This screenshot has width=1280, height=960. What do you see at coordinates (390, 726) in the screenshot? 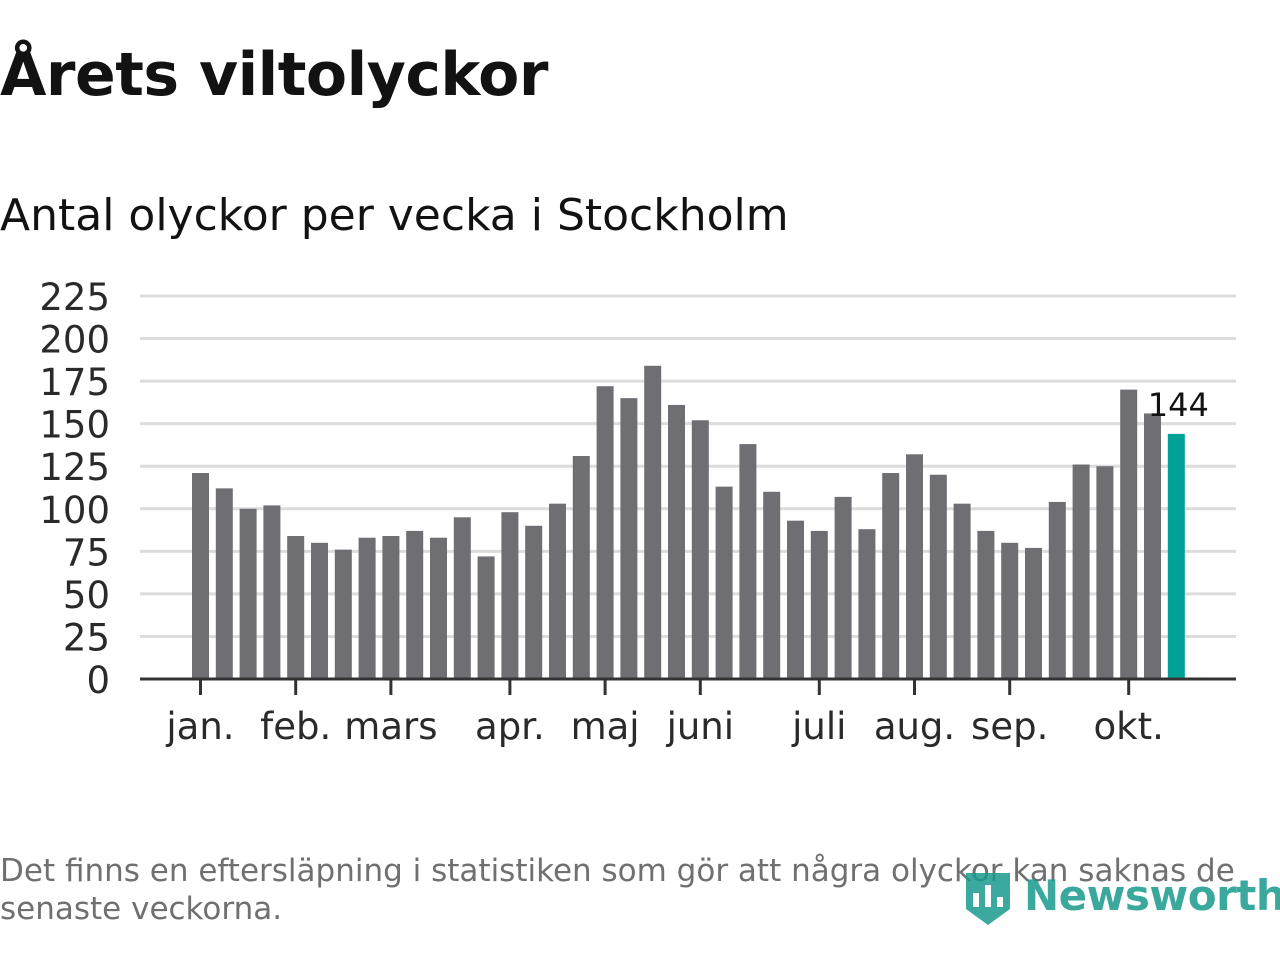
I see `x-tick-label: mars` at bounding box center [390, 726].